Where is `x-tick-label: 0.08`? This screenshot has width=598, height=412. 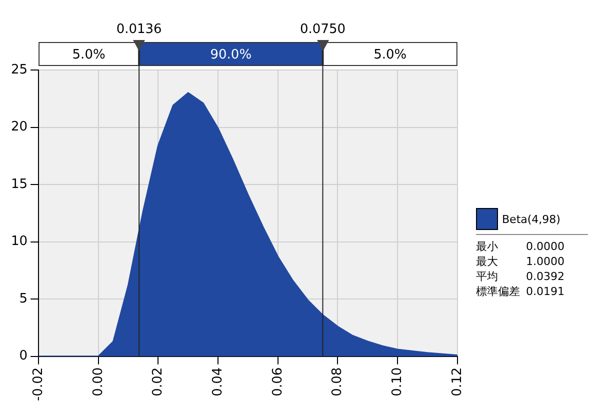
x-tick-label: 0.08 is located at coordinates (338, 381).